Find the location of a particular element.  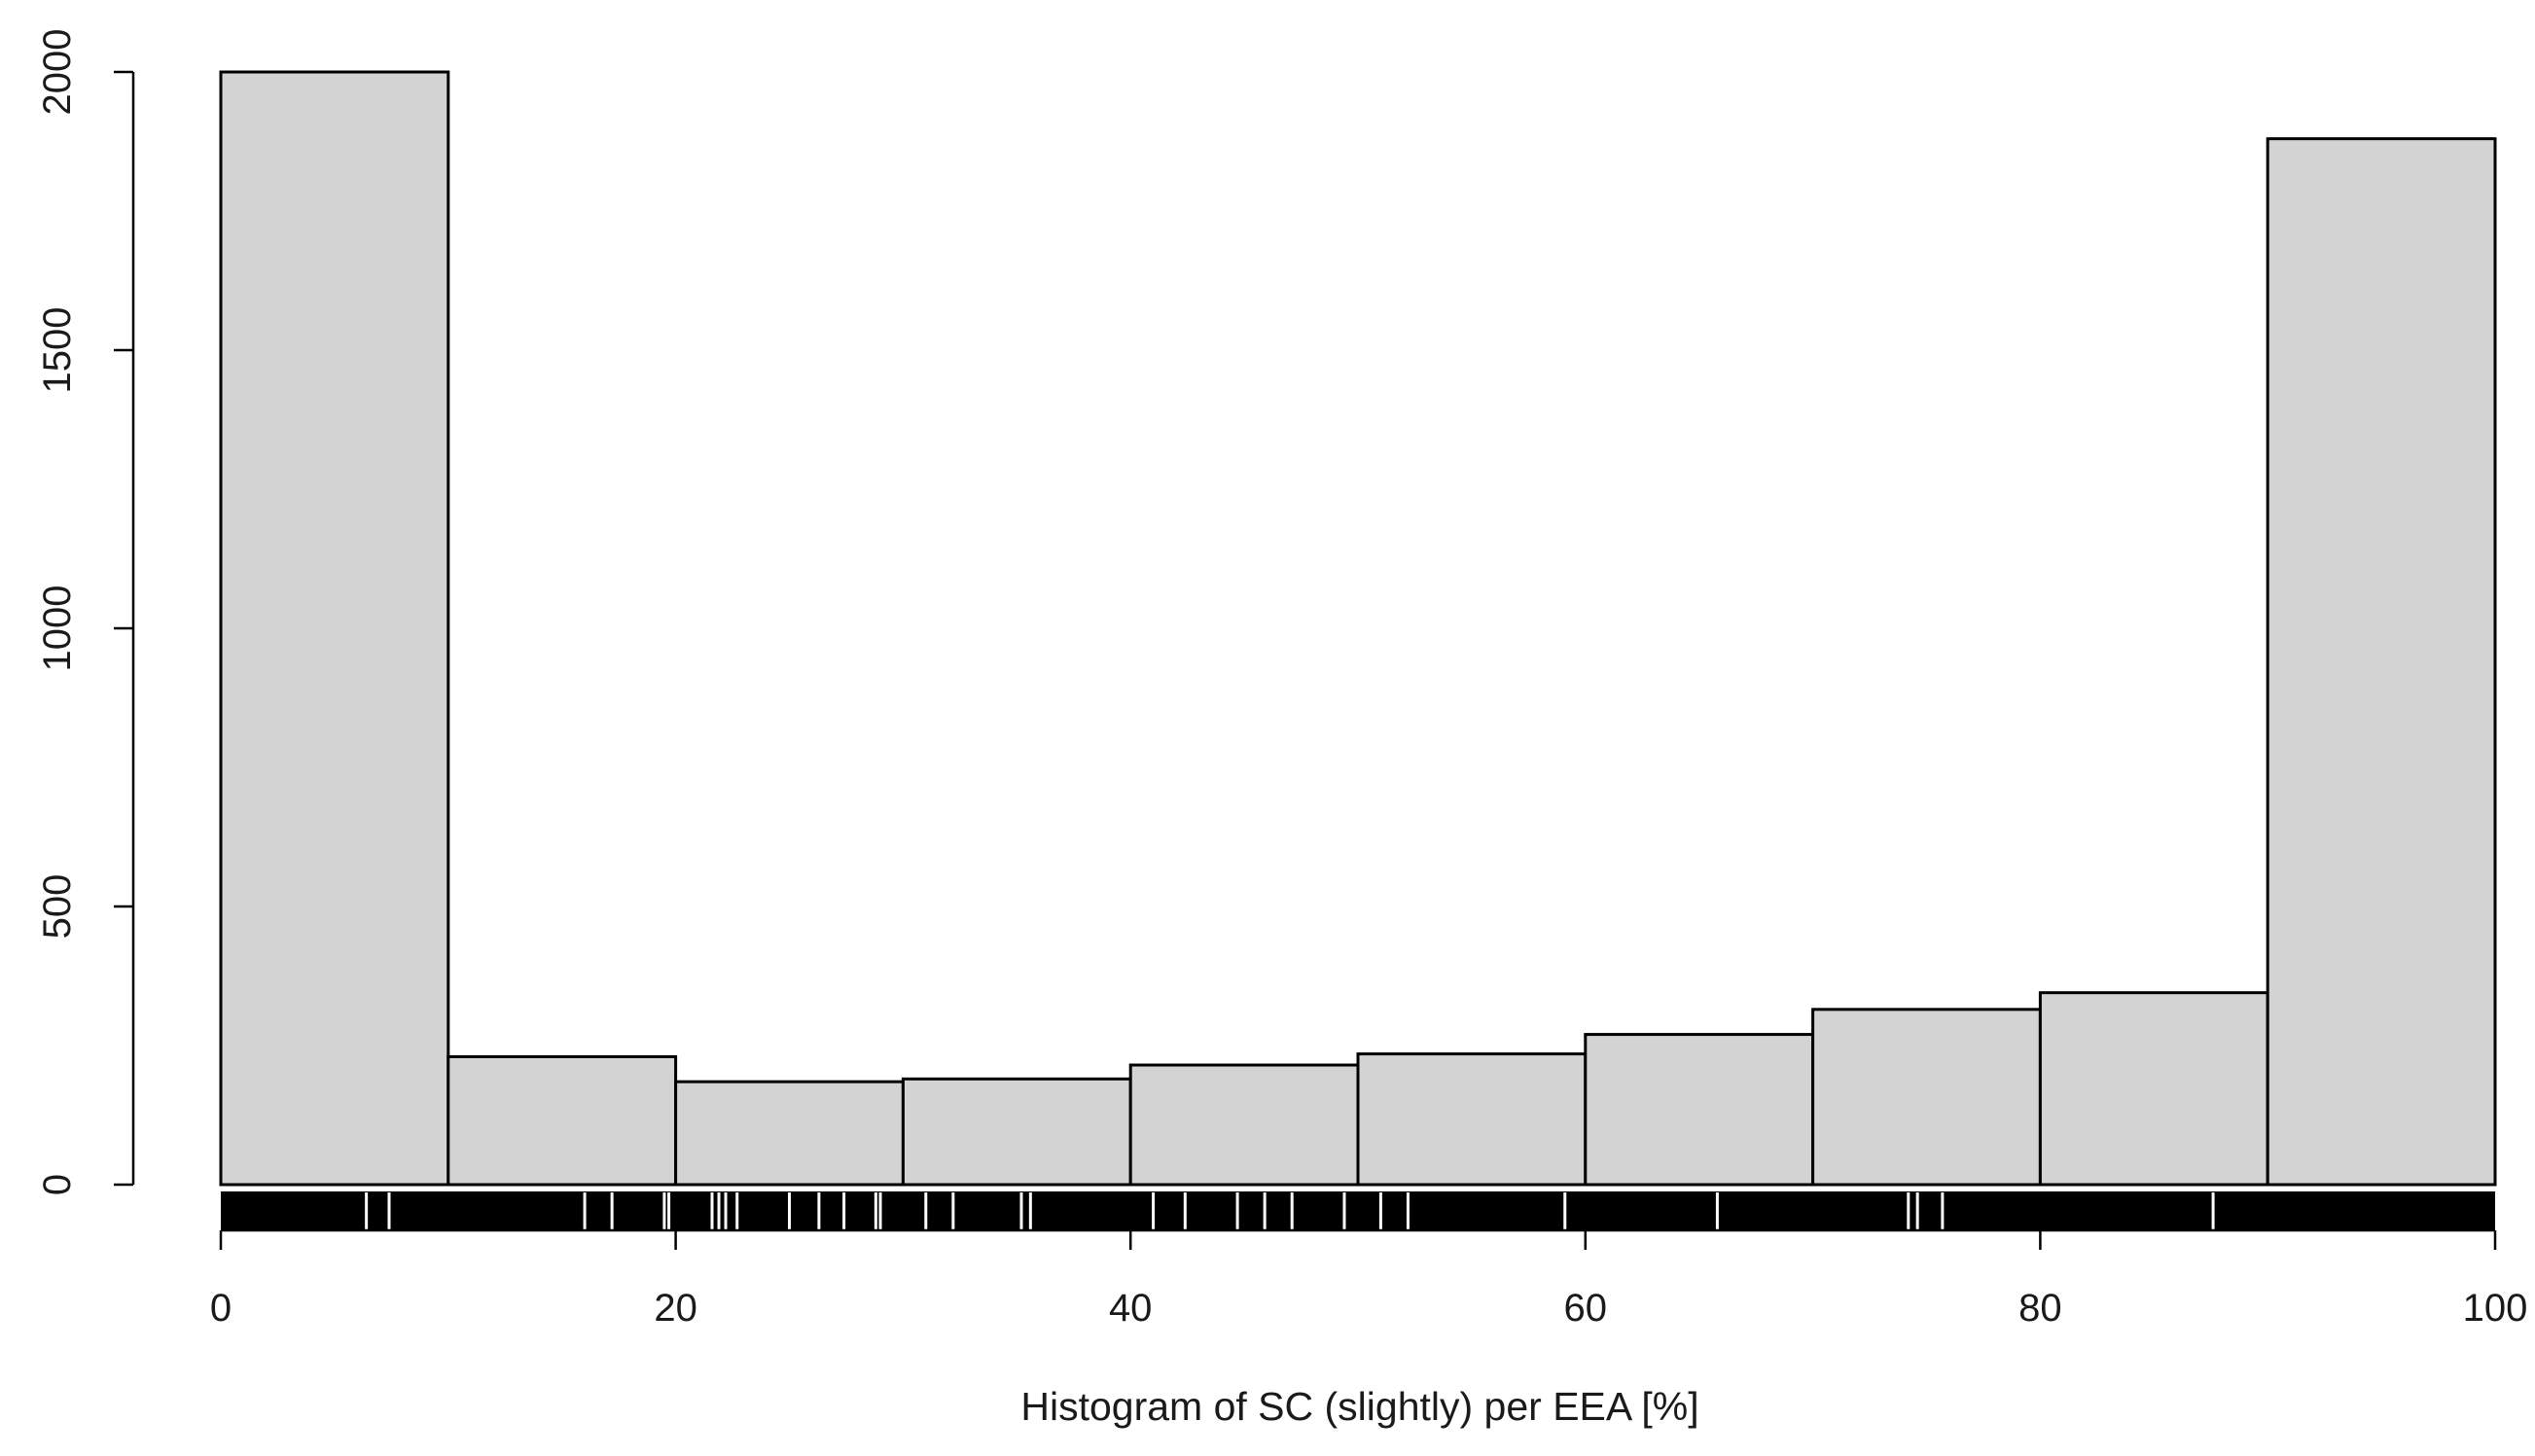

y-tick-label: 0 is located at coordinates (57, 1184).